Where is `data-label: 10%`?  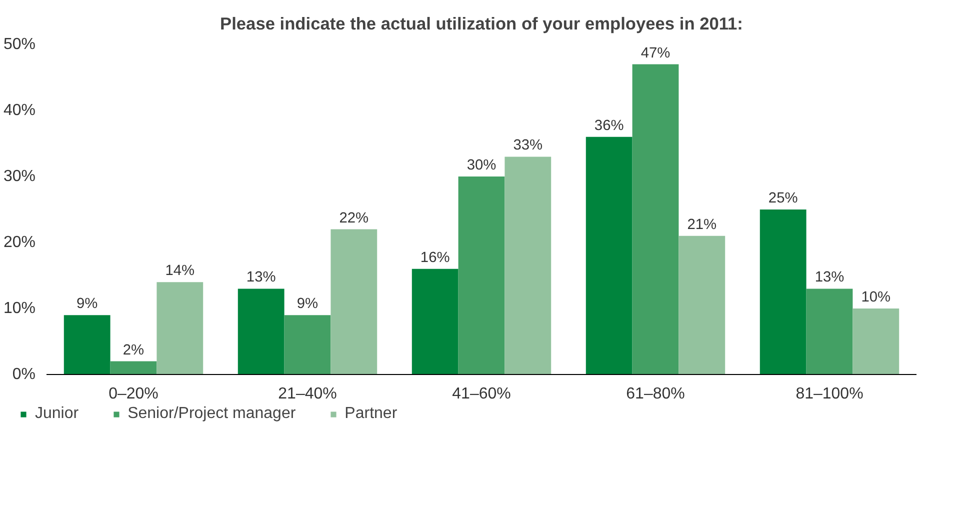
data-label: 10% is located at coordinates (876, 298).